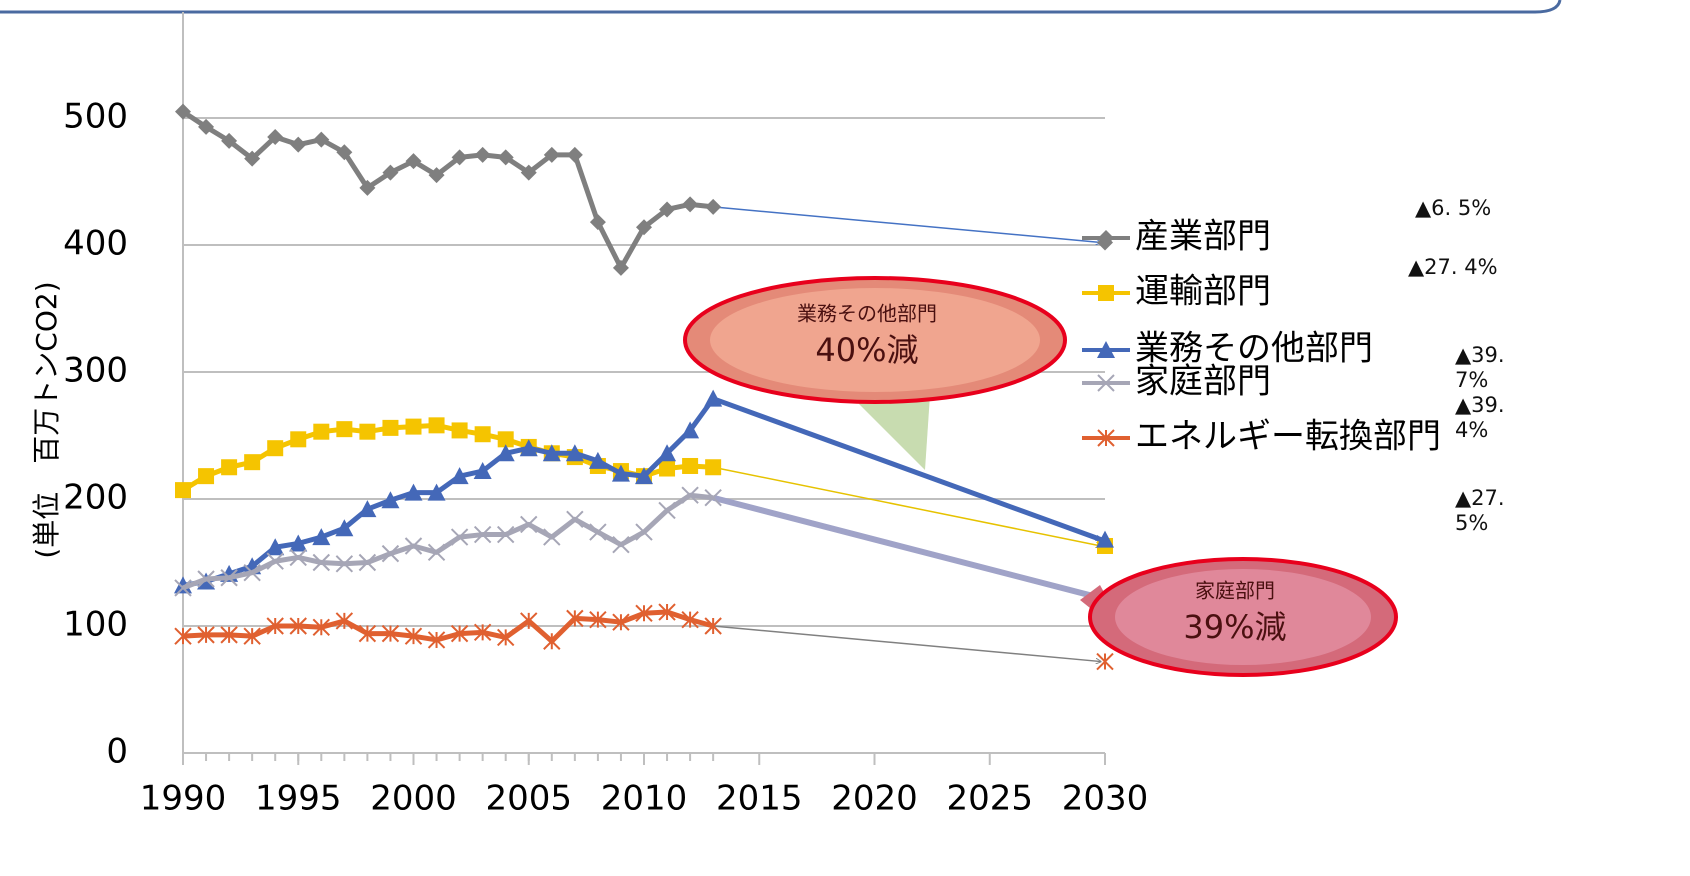 This screenshot has width=1690, height=876. I want to click on legend-label: 業務その他部門, so click(1254, 349).